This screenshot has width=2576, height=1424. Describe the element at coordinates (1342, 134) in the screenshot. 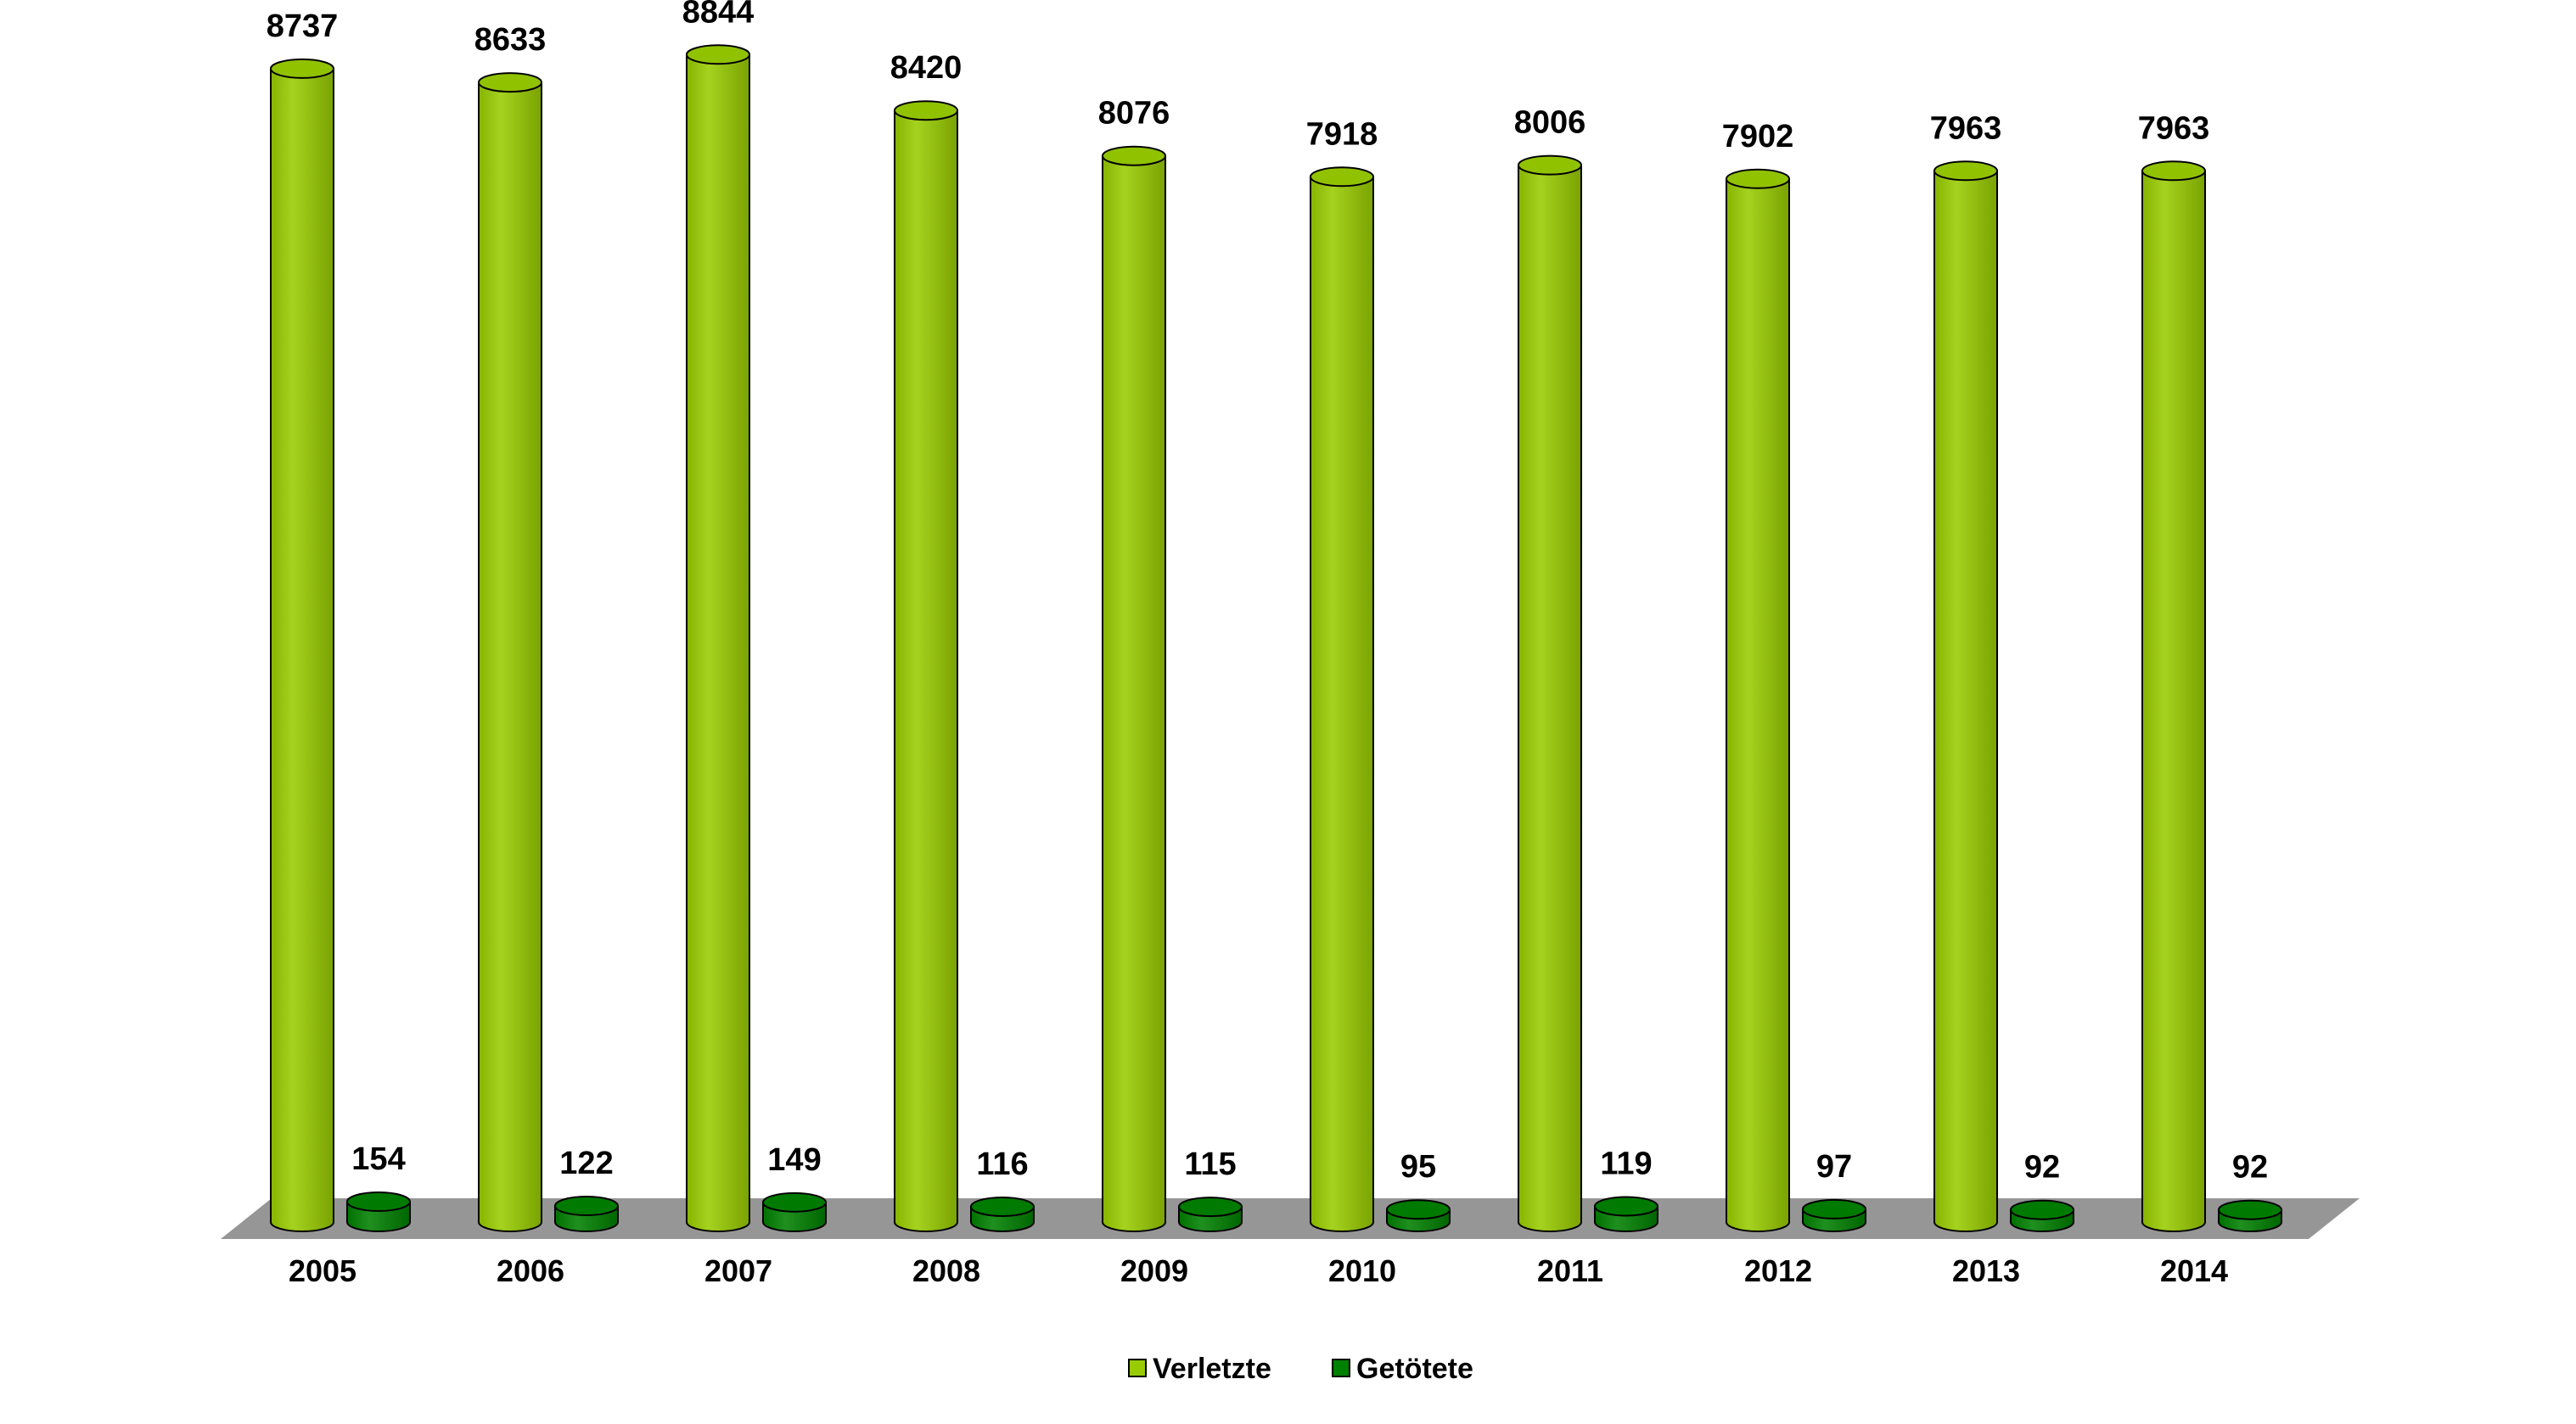

I see `value-label-Verletzte-2010: 7918` at that location.